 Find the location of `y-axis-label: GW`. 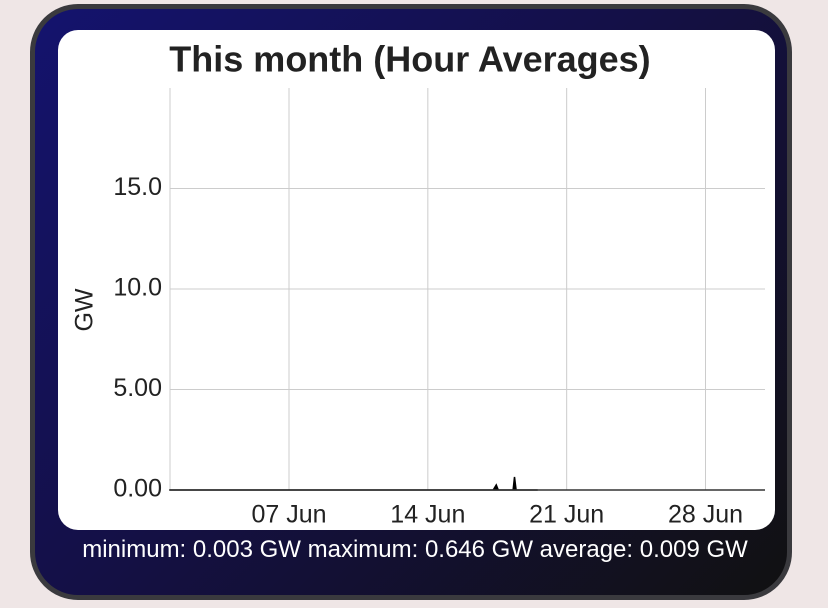

y-axis-label: GW is located at coordinates (85, 309).